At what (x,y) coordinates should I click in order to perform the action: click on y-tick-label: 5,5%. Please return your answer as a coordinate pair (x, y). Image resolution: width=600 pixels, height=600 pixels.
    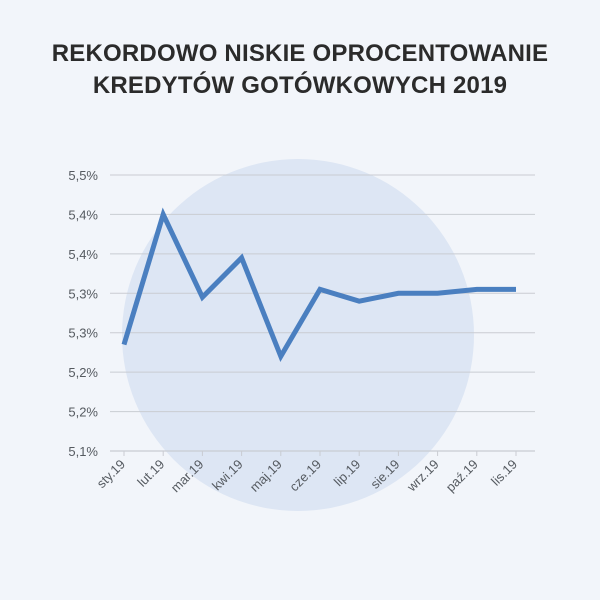
    Looking at the image, I should click on (83, 175).